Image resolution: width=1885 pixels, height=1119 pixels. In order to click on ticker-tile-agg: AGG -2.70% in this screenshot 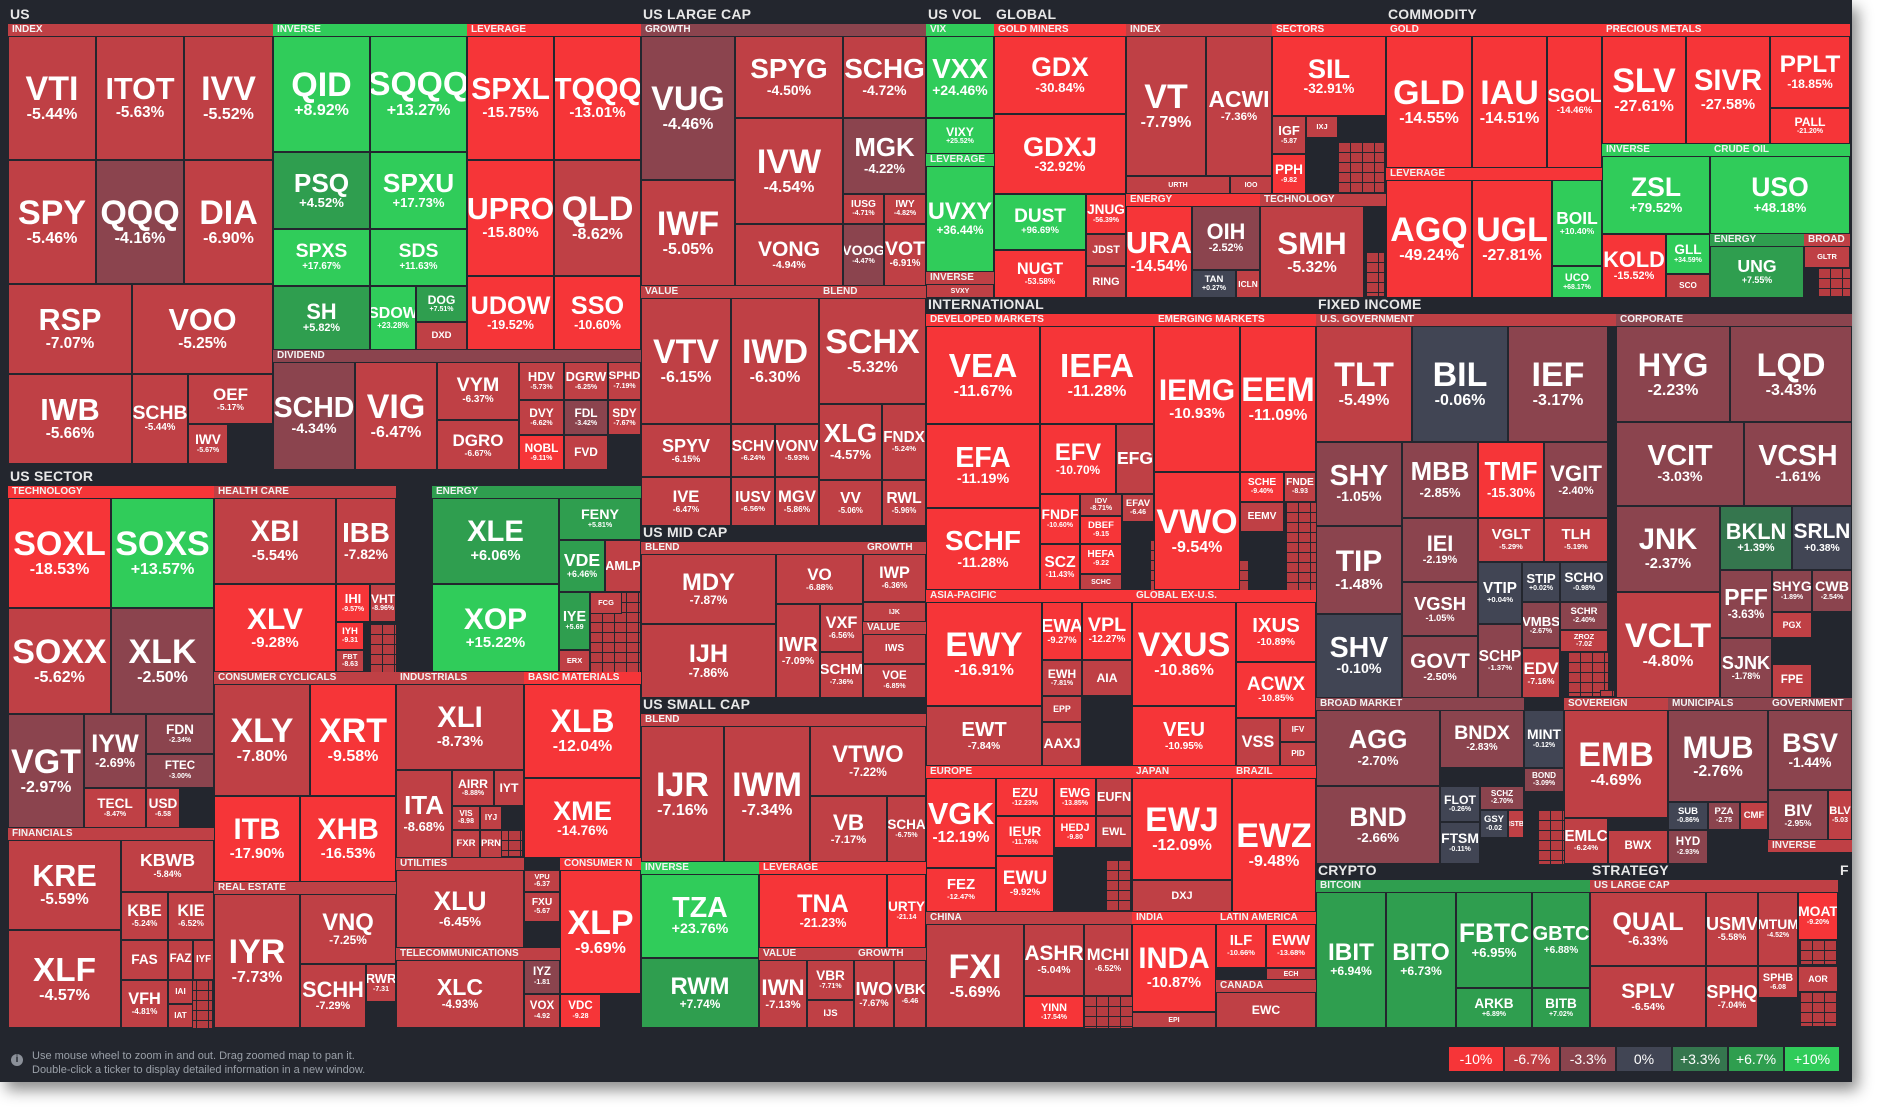, I will do `click(1378, 748)`.